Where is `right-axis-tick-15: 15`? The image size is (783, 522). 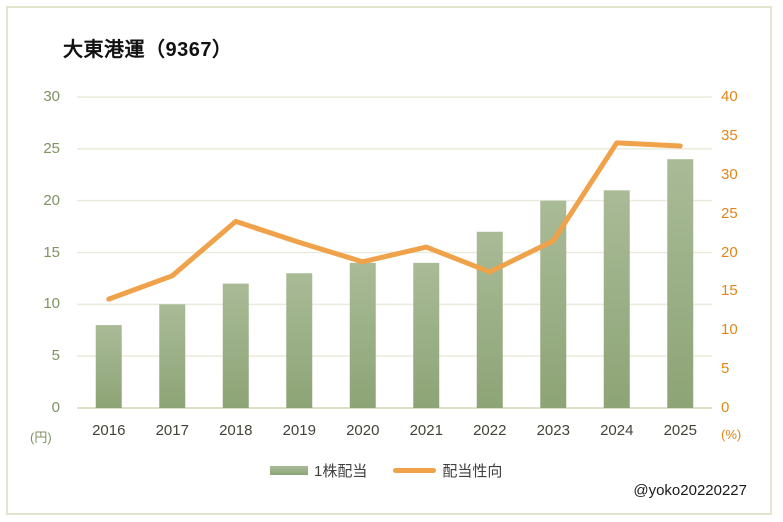
right-axis-tick-15: 15 is located at coordinates (729, 291).